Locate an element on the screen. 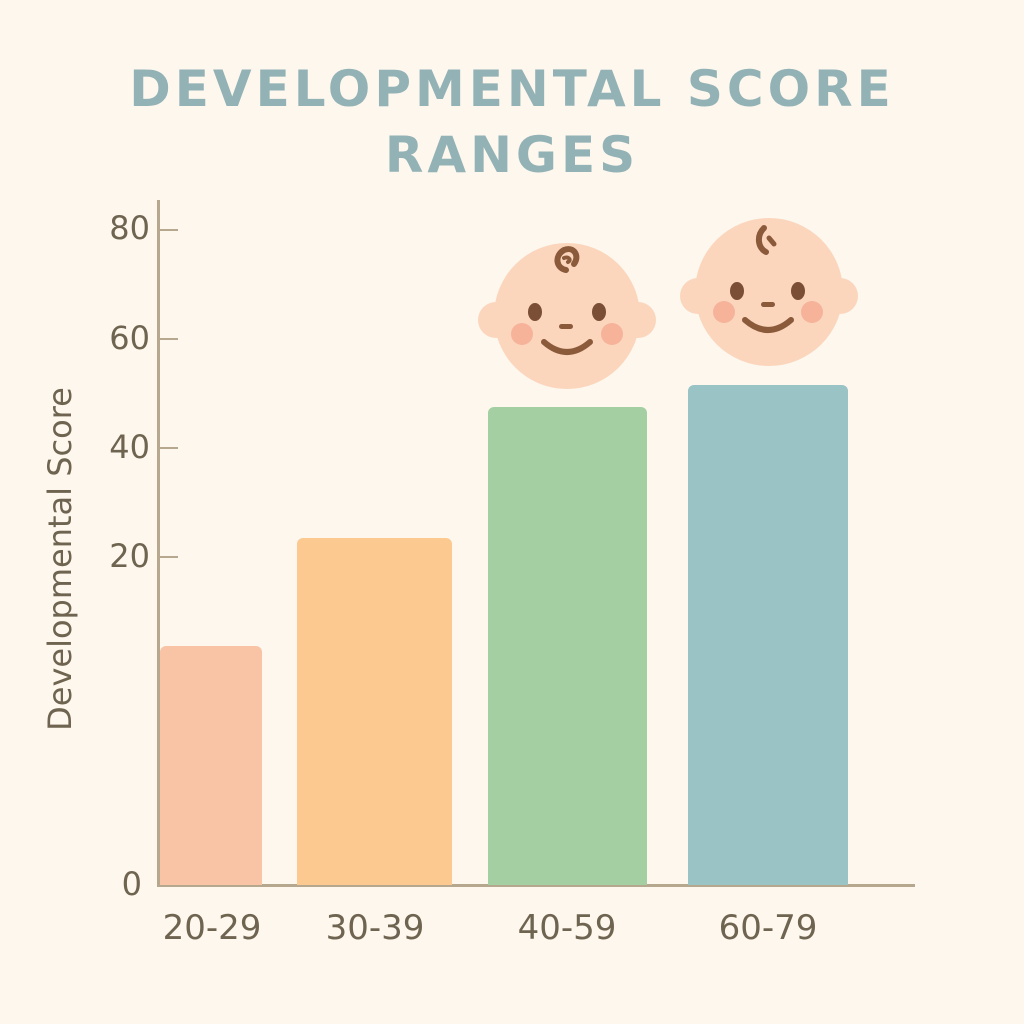 The height and width of the screenshot is (1024, 1024). y-axis-label: Developmental Score is located at coordinates (60, 559).